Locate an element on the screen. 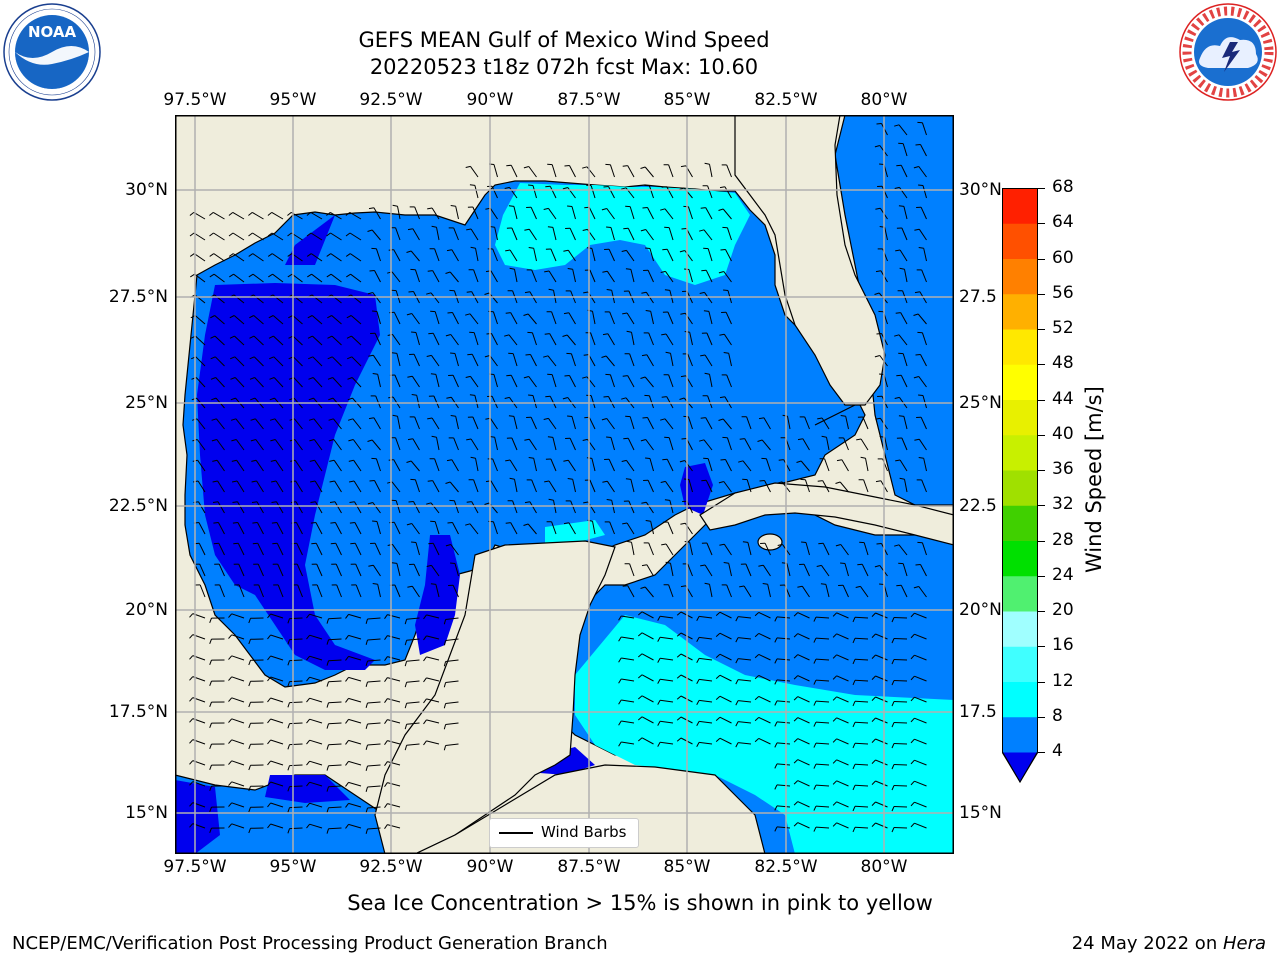 Image resolution: width=1280 pixels, height=960 pixels. lat-label-left: 22.5°N is located at coordinates (138, 506).